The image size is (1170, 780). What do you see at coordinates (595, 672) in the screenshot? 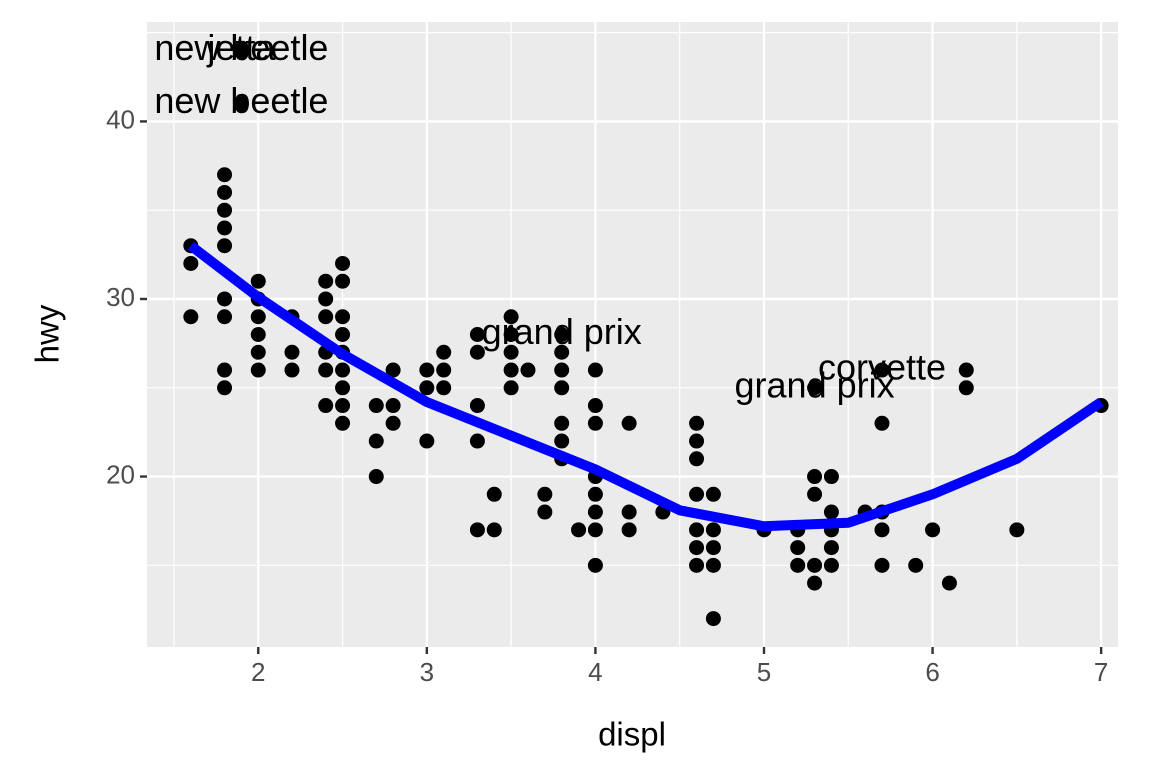
I see `x-tick-label: 4` at bounding box center [595, 672].